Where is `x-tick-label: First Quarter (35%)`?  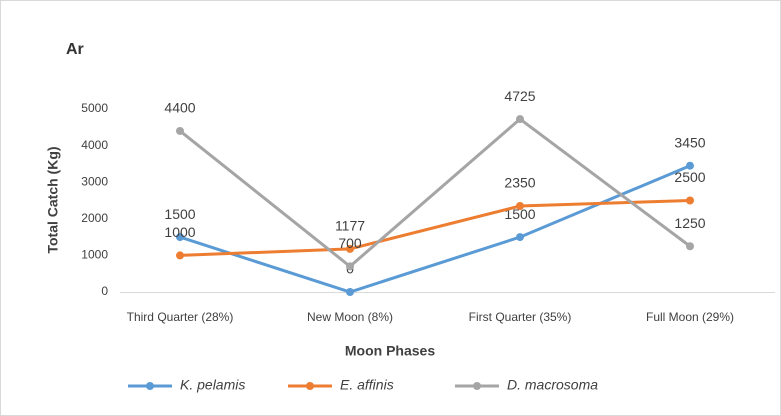 x-tick-label: First Quarter (35%) is located at coordinates (520, 317).